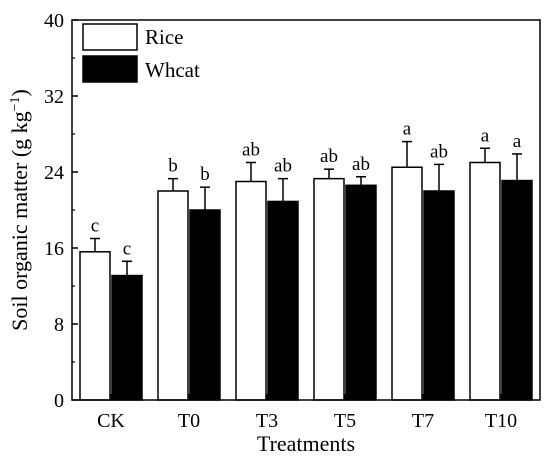 This screenshot has width=550, height=460. I want to click on bar-rice-t0, so click(173, 295).